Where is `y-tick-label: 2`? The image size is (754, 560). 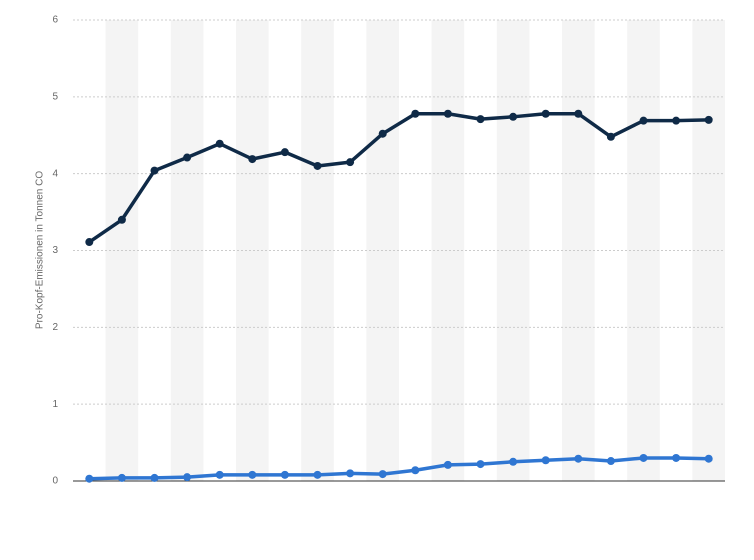 y-tick-label: 2 is located at coordinates (55, 327).